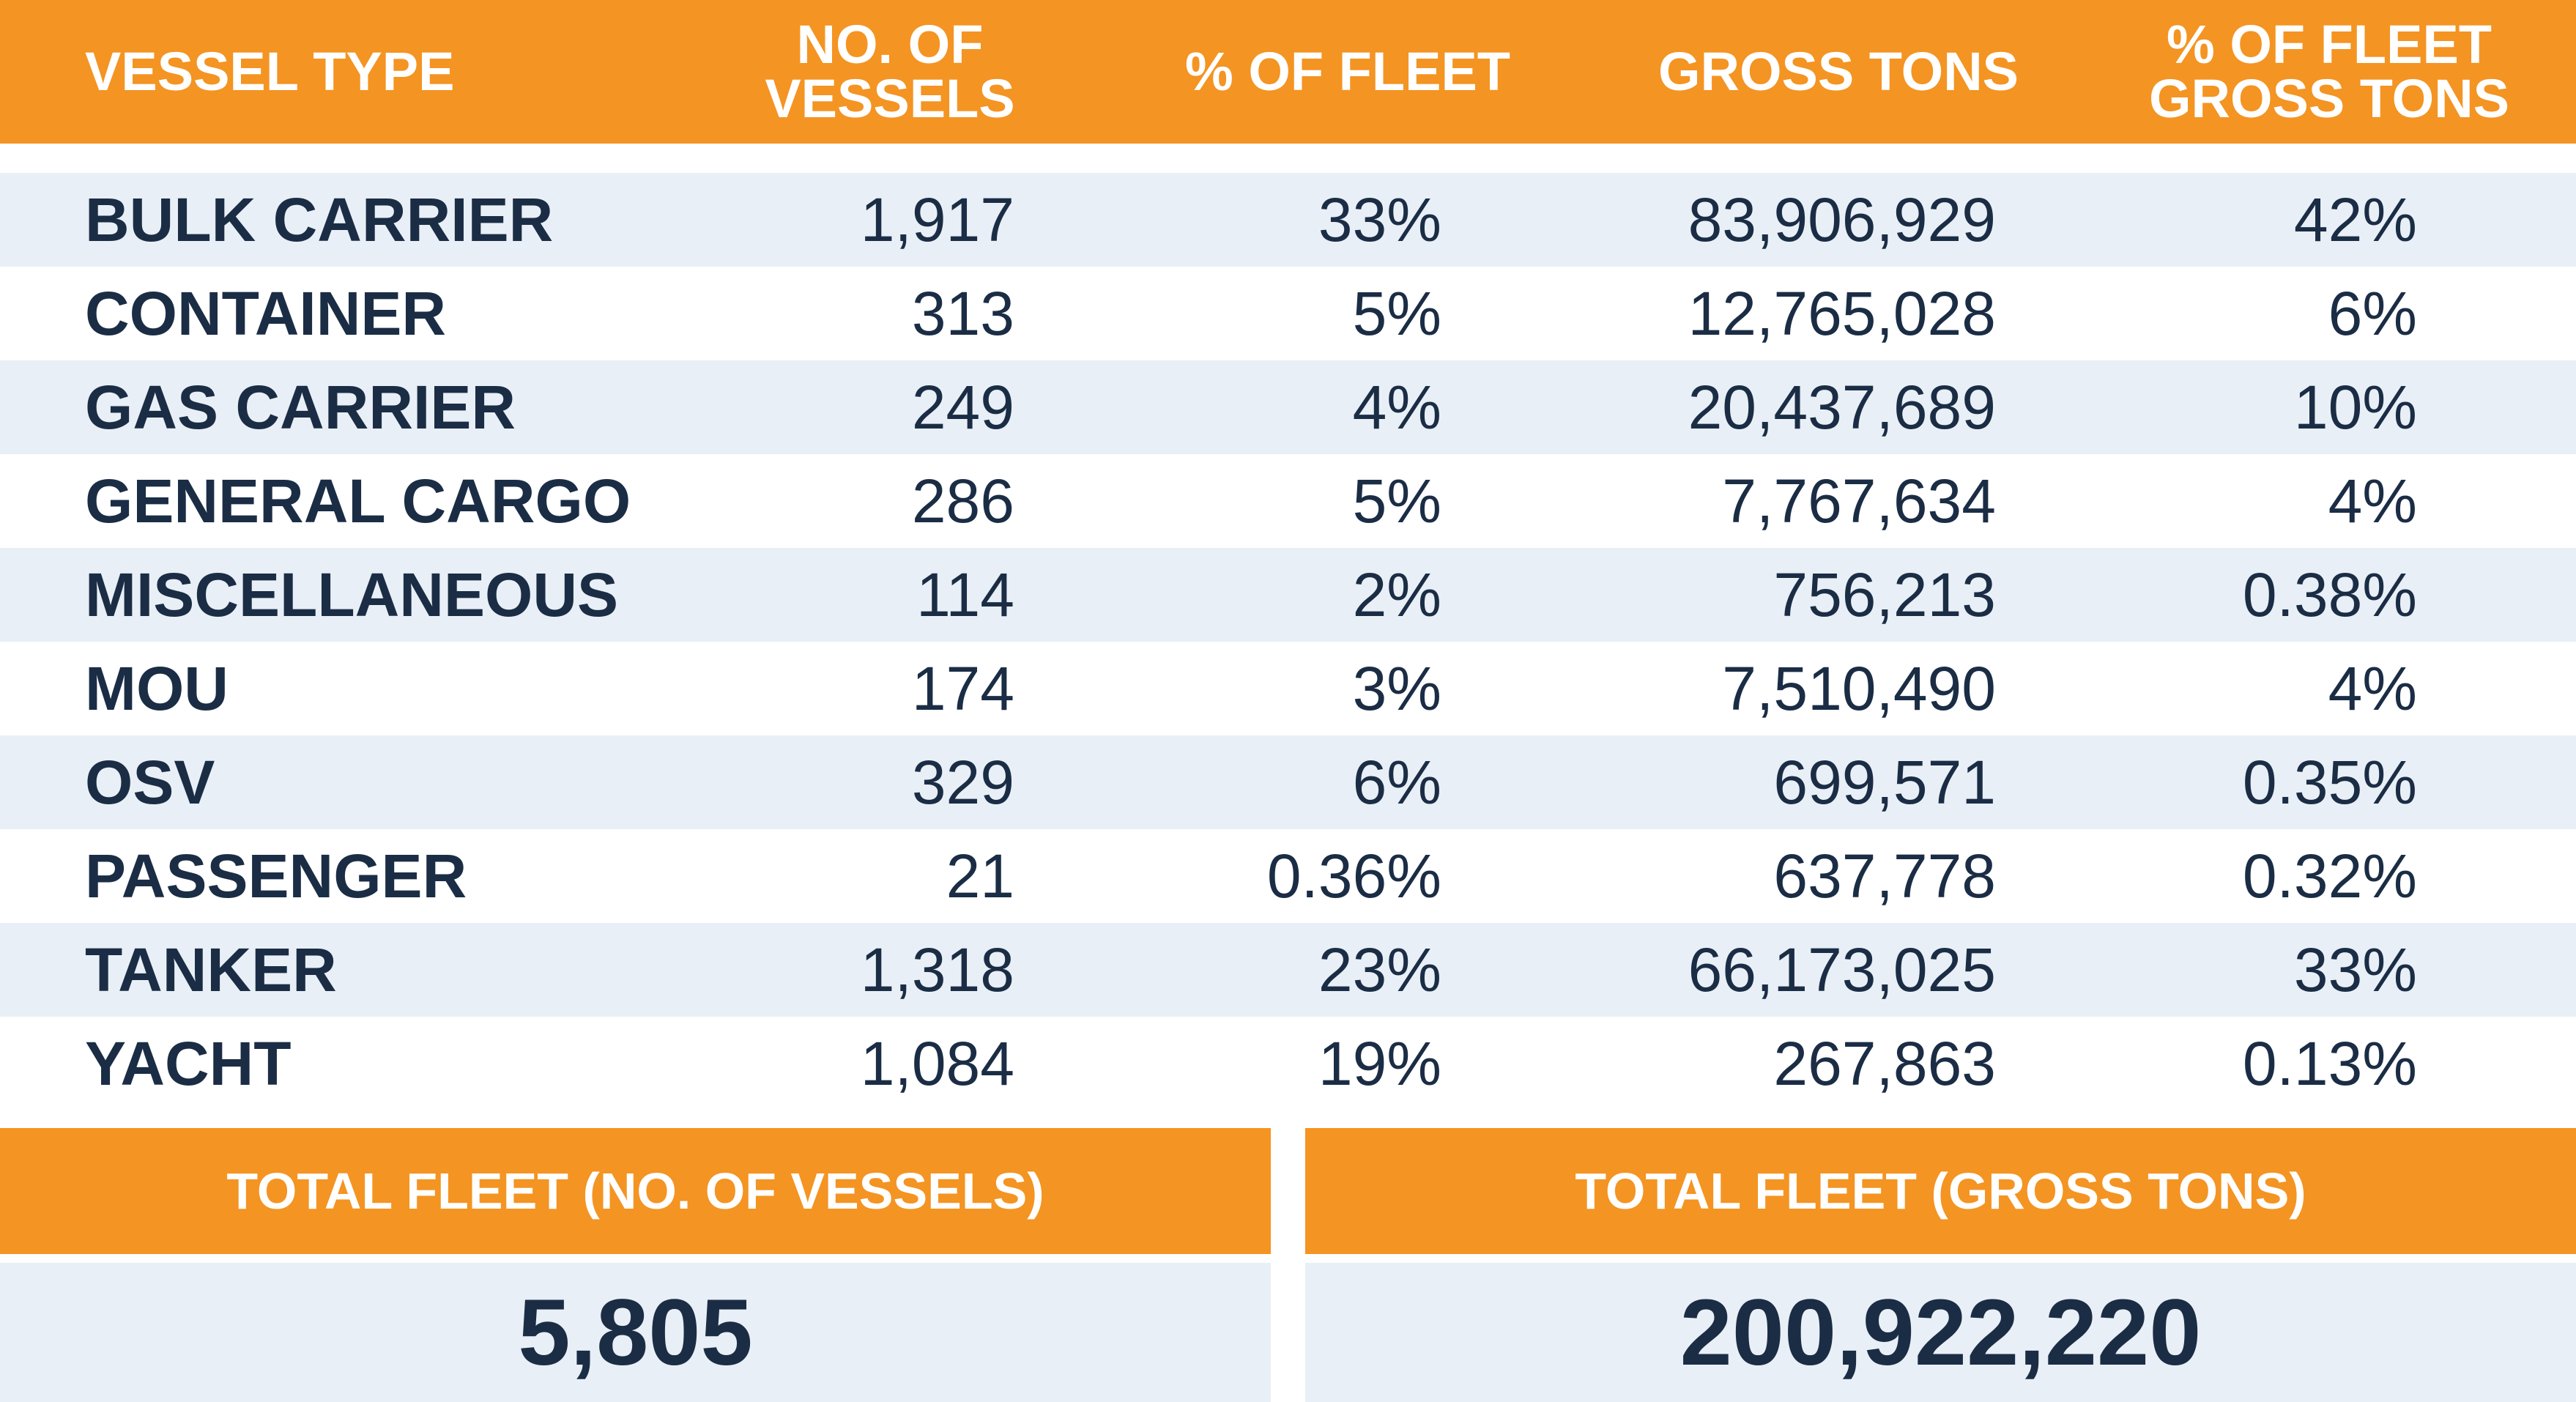 This screenshot has width=2576, height=1402. I want to click on table-row: CONTAINER 313 5% 12,765,028 6%, so click(1288, 313).